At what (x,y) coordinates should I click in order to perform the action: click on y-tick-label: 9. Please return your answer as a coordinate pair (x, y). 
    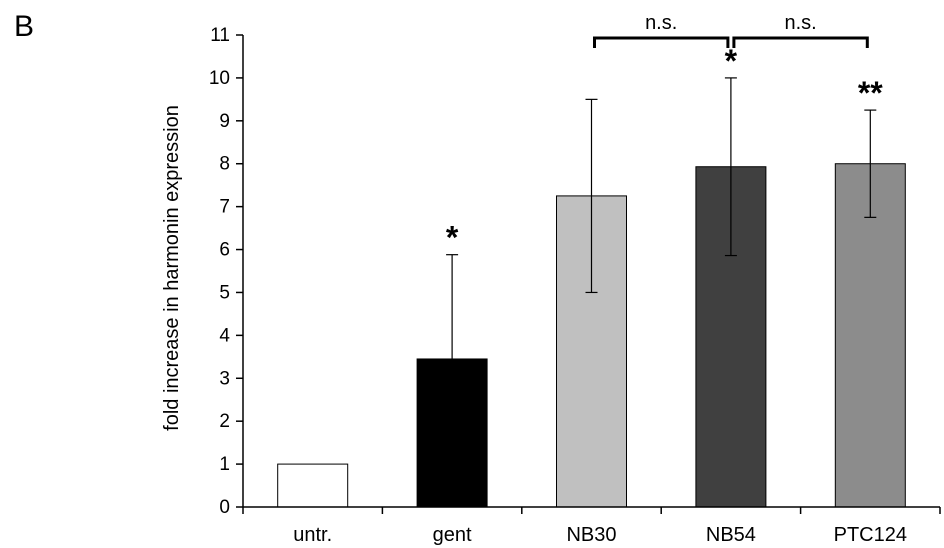
    Looking at the image, I should click on (224, 121).